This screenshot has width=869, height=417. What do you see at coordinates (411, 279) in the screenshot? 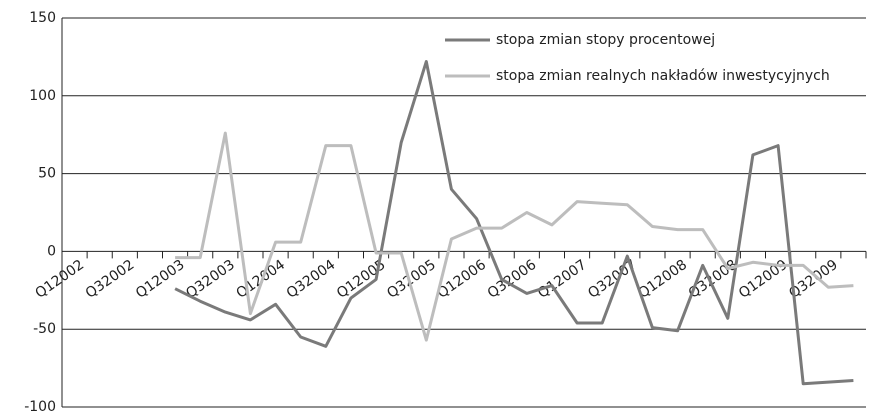
I see `x-tick-label: Q32005` at bounding box center [411, 279].